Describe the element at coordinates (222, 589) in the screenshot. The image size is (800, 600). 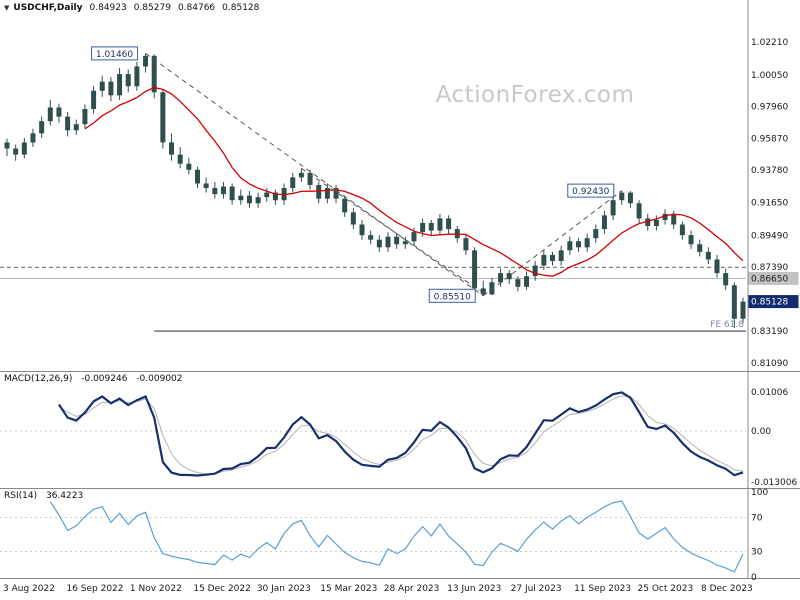
I see `svg-text: 15 Dec 2022` at that location.